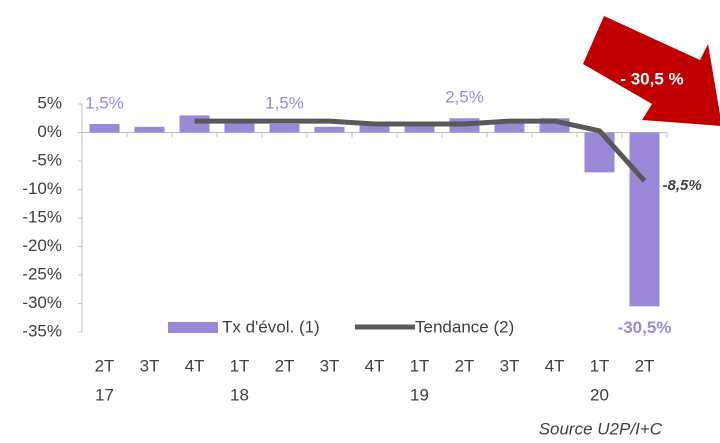  I want to click on legend-label: Tx d'évol. (1), so click(271, 326).